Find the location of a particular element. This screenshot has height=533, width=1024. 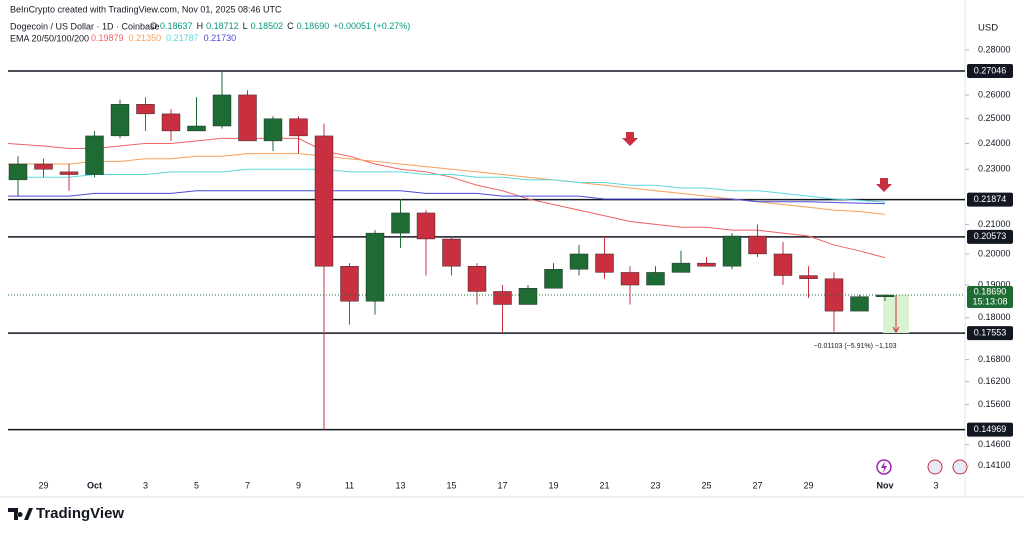

y-tick-label: 0.16800 is located at coordinates (994, 359).